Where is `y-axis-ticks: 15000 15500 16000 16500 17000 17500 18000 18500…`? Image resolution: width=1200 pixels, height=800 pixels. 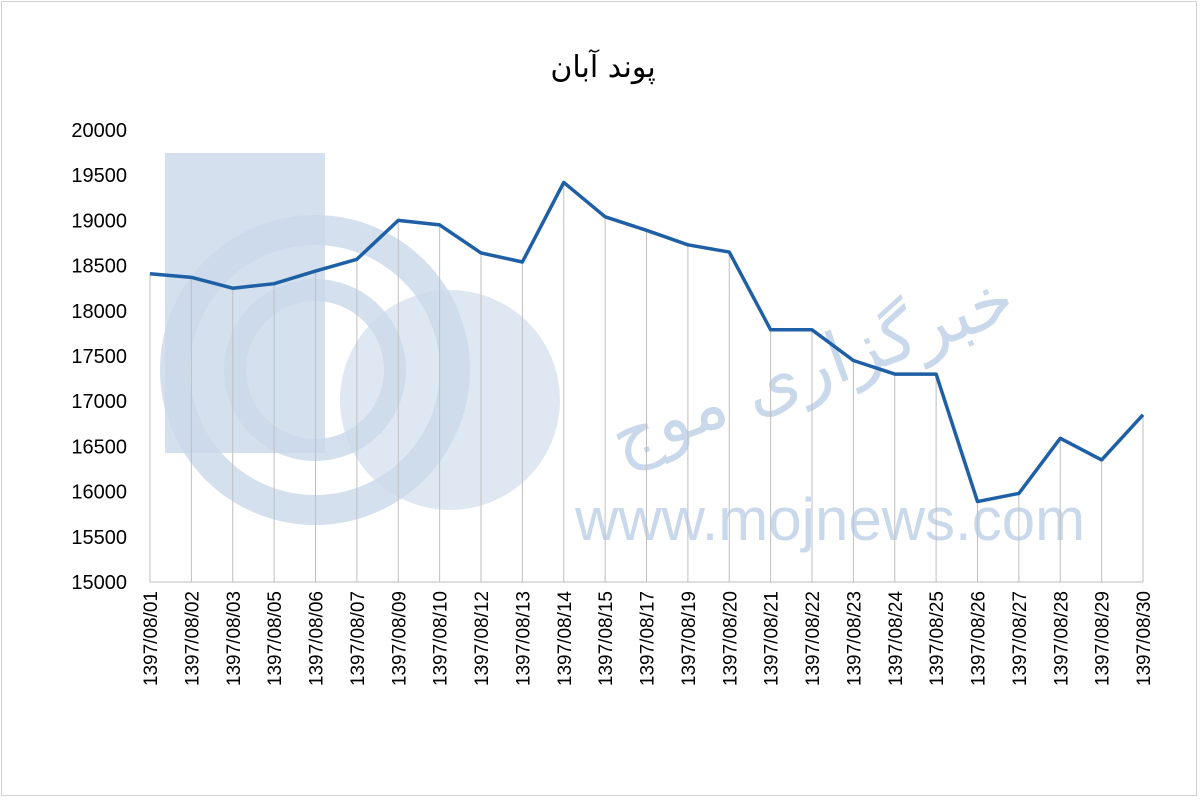
y-axis-ticks: 15000 15500 16000 16500 17000 17500 18000 18500… is located at coordinates (99, 357).